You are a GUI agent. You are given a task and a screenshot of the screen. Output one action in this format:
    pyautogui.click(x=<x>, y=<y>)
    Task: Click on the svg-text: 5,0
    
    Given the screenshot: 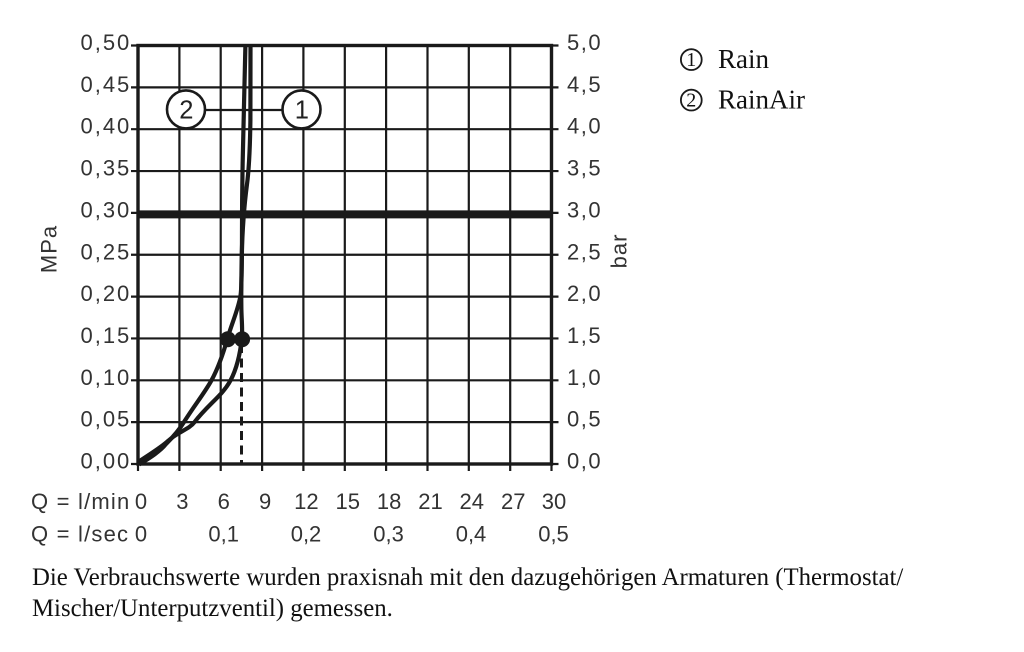 What is the action you would take?
    pyautogui.click(x=584, y=42)
    